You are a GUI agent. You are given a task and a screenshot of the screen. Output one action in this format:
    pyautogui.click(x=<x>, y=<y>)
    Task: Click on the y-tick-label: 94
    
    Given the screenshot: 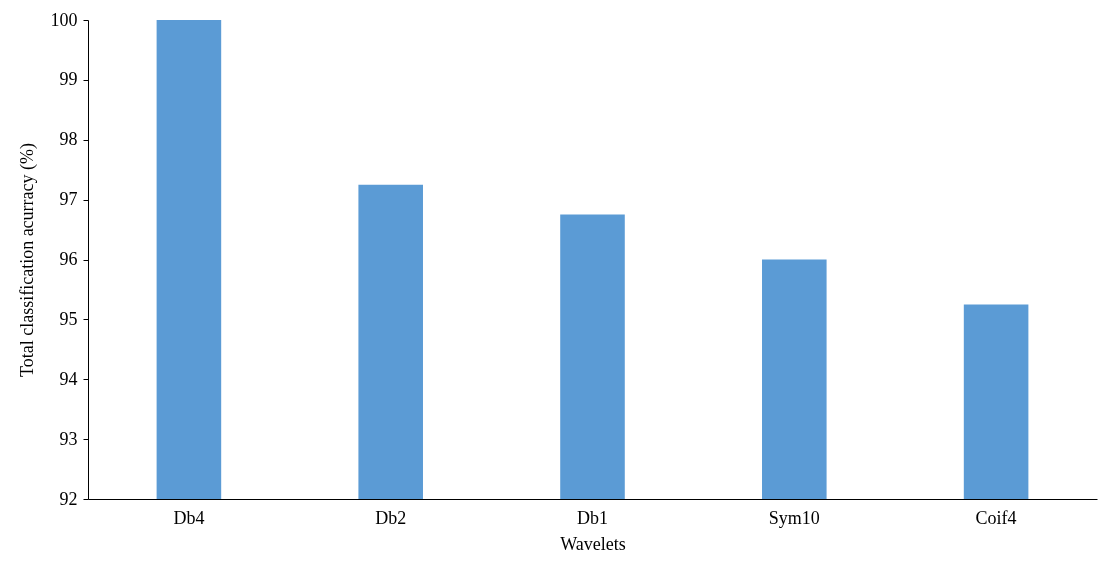 What is the action you would take?
    pyautogui.click(x=68, y=378)
    